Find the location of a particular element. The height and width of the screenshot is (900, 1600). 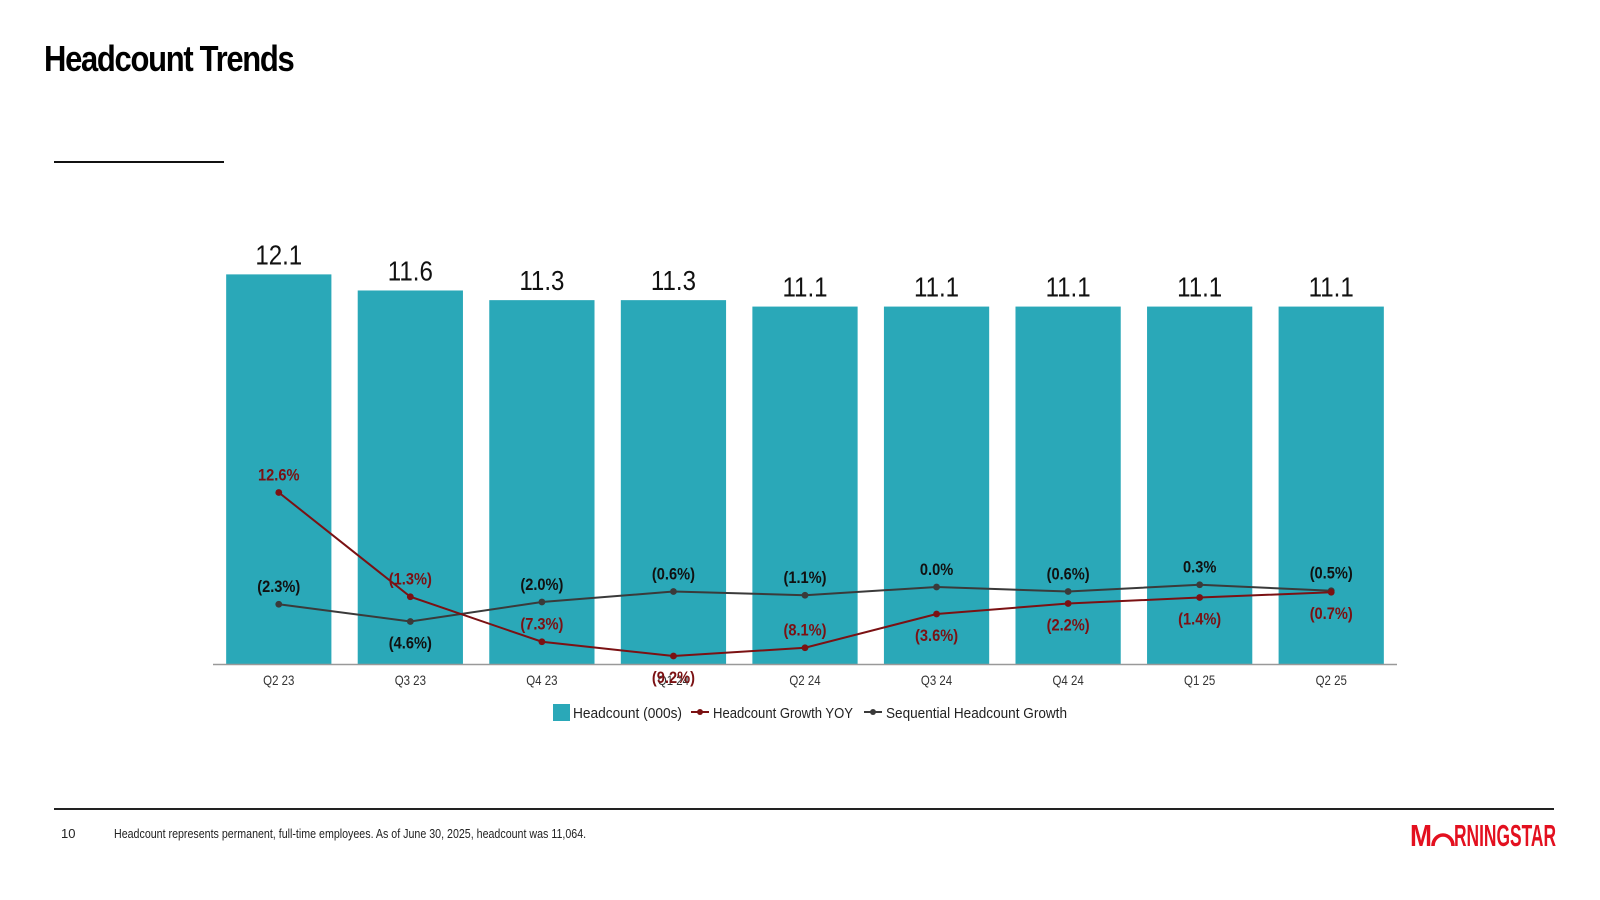

yoy-growth-data-label: (9.2%) is located at coordinates (673, 678).